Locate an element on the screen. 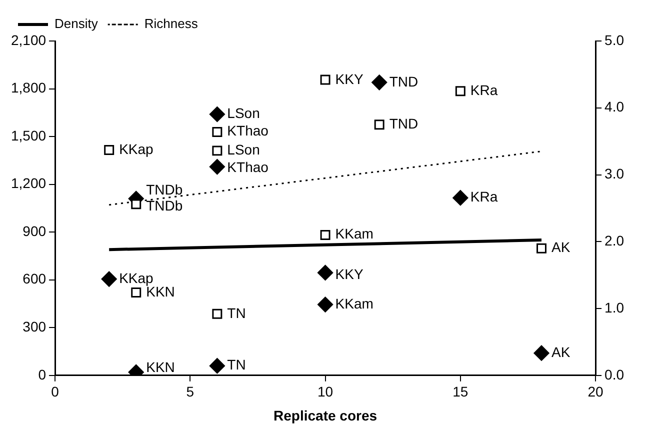 The width and height of the screenshot is (645, 437). x-tick-label: 10 is located at coordinates (325, 392).